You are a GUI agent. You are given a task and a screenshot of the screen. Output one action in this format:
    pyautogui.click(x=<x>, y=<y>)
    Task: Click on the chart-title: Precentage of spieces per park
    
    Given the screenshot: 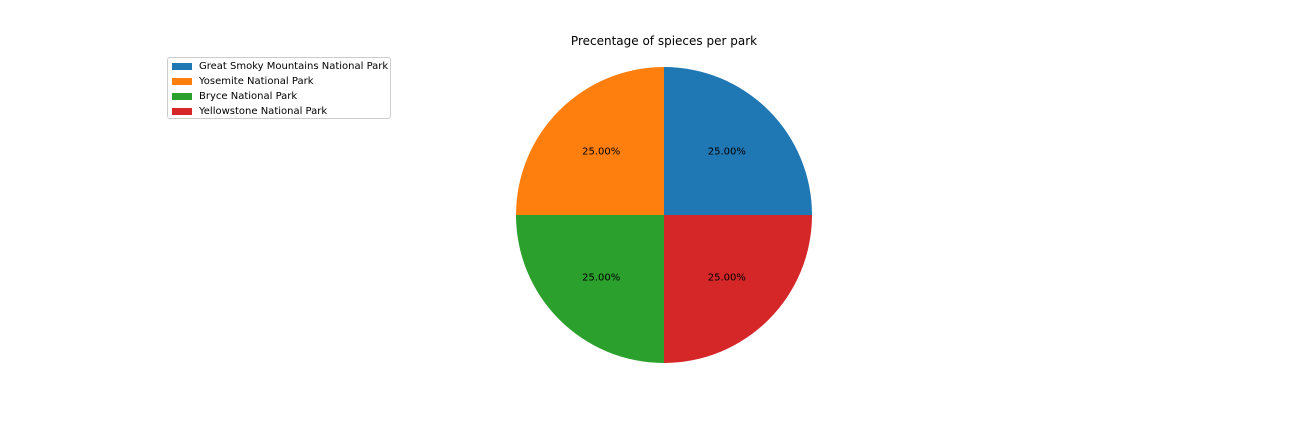 What is the action you would take?
    pyautogui.click(x=664, y=41)
    